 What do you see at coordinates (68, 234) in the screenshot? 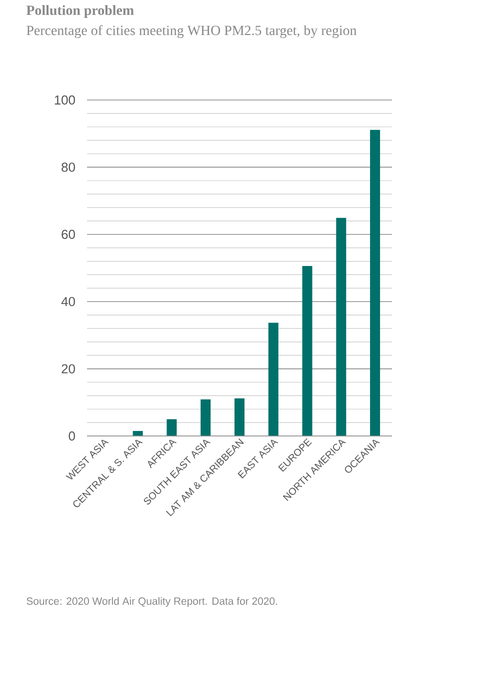
I see `y-tick-label: 60` at bounding box center [68, 234].